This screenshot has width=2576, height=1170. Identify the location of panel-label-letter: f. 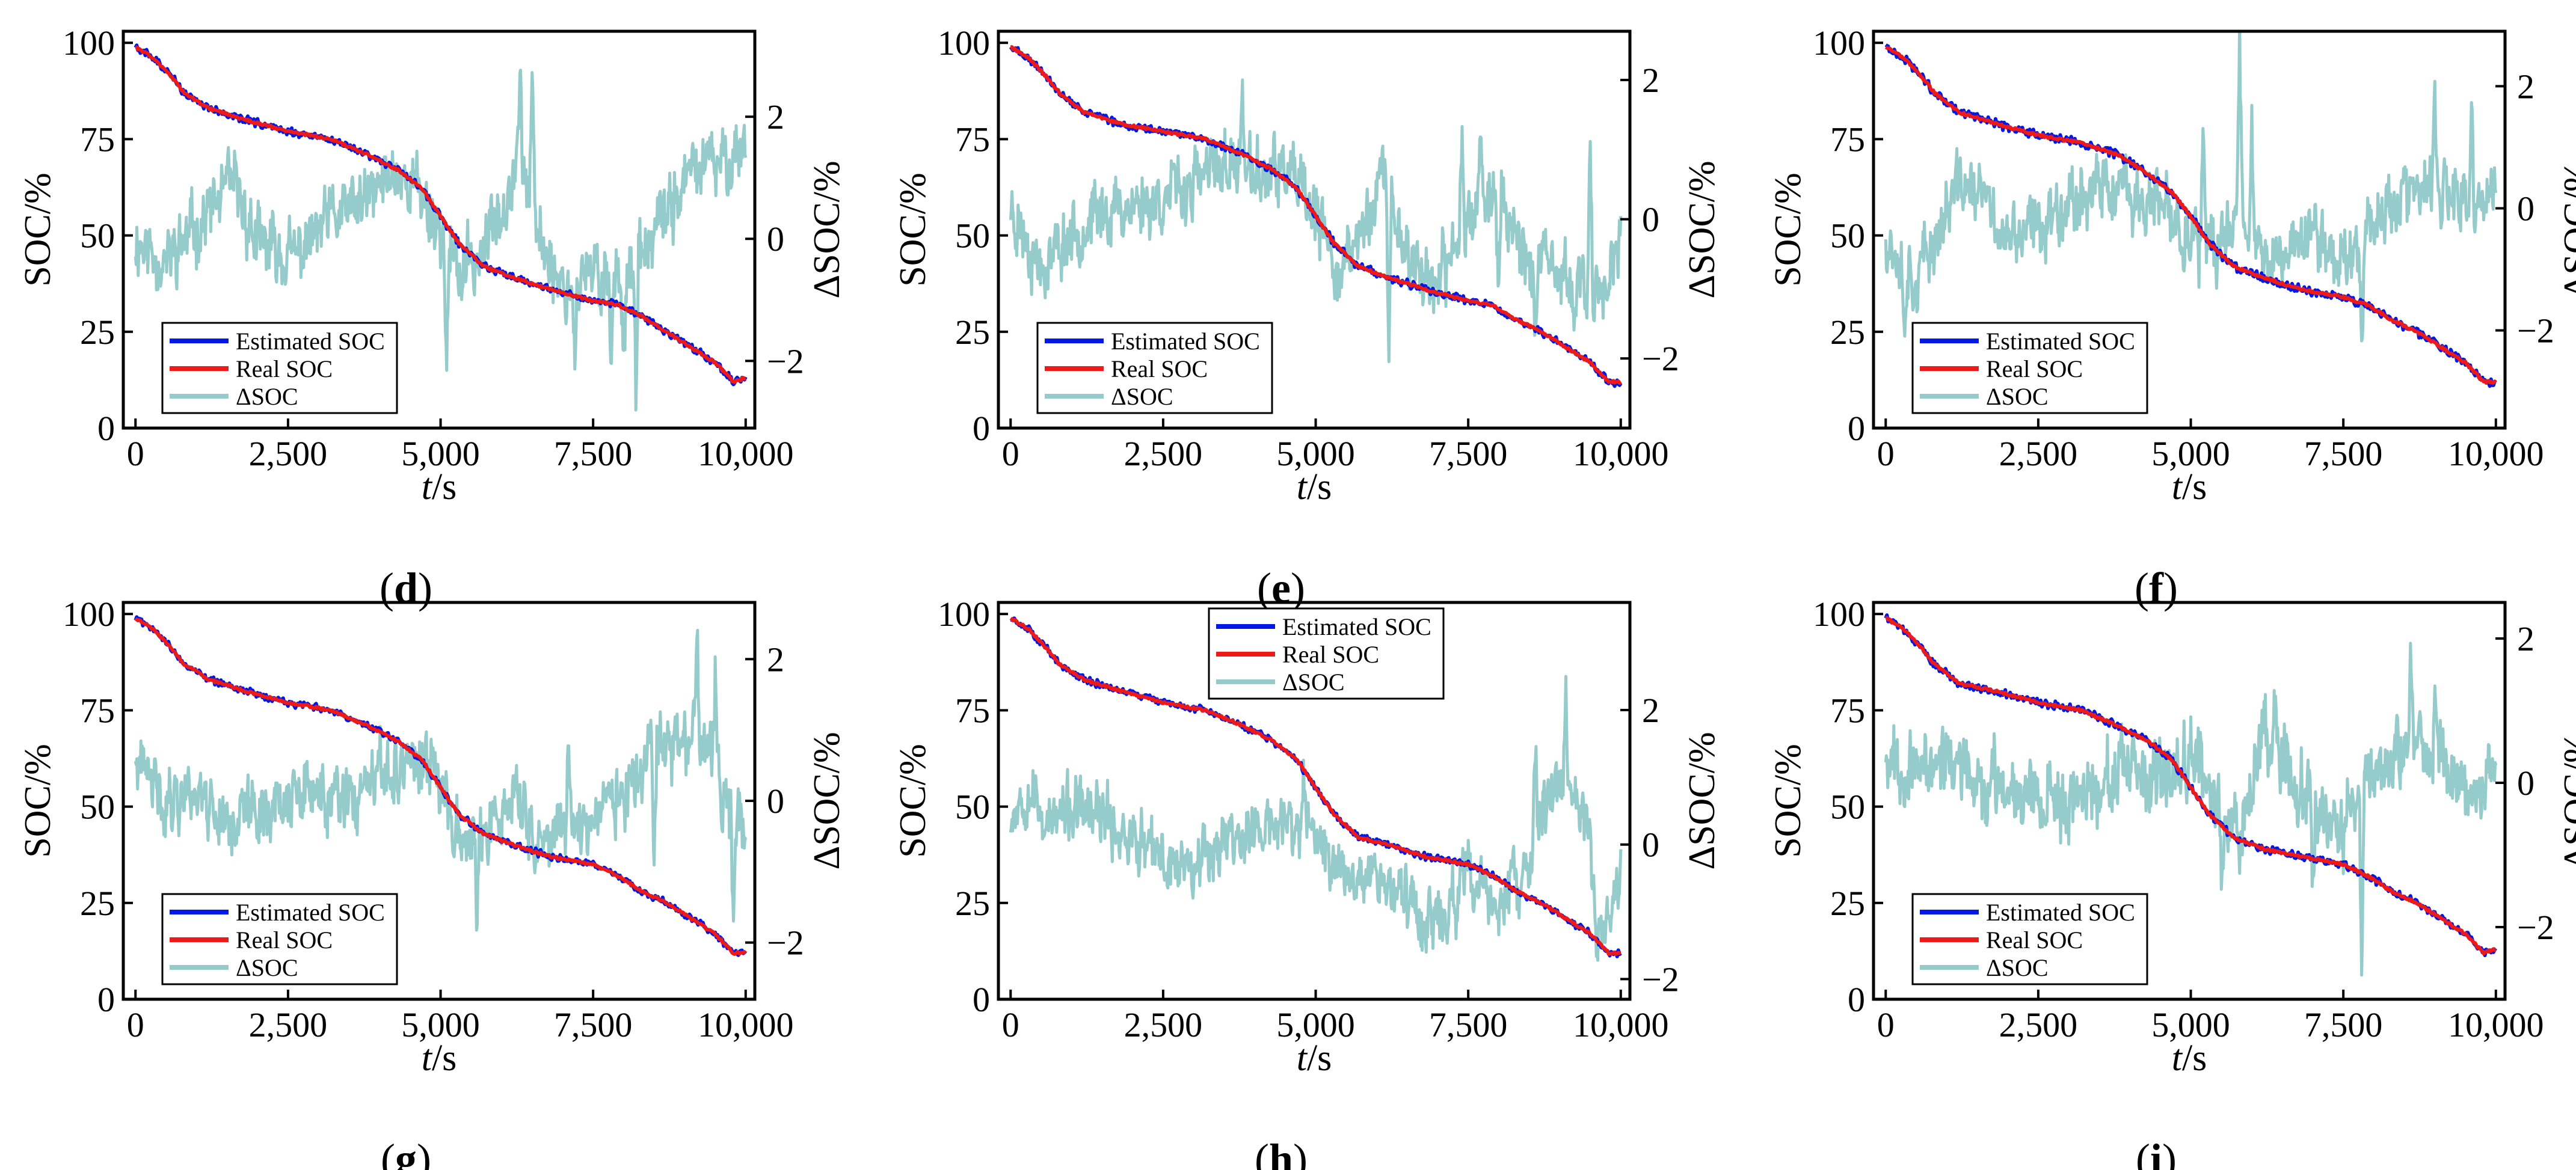
(2156, 588).